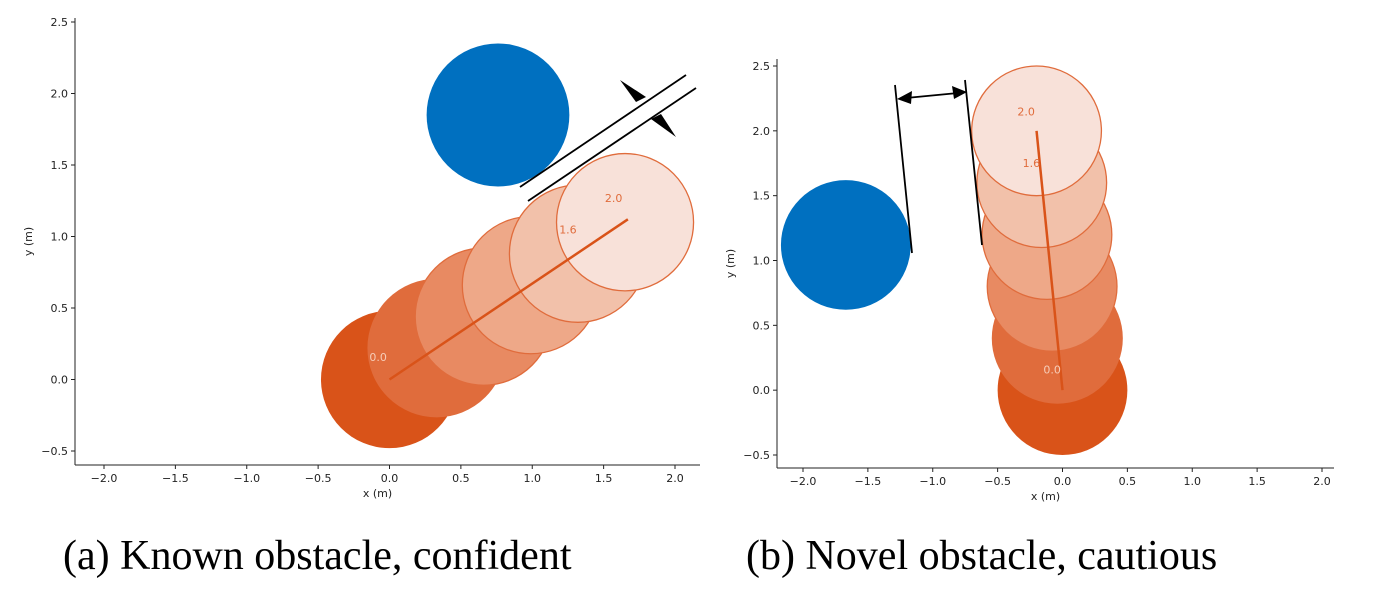  Describe the element at coordinates (973, 162) in the screenshot. I see `clearance-line-right` at that location.